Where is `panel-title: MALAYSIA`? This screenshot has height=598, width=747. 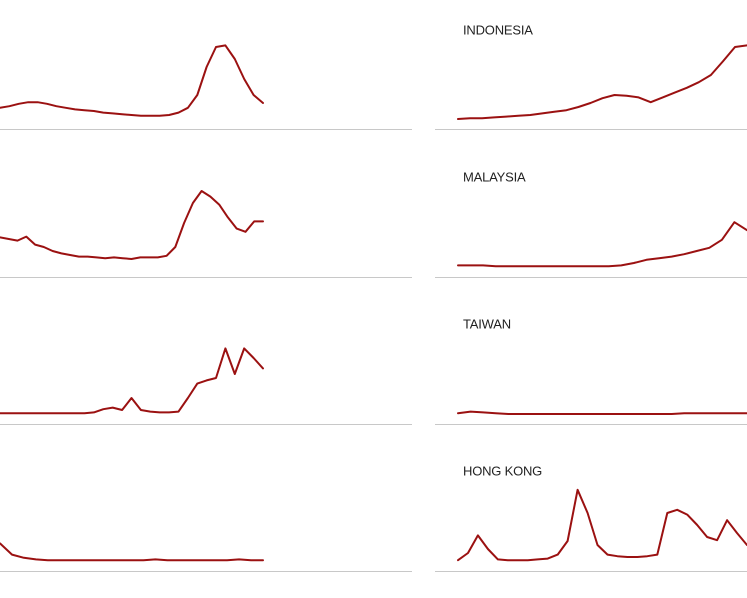
panel-title: MALAYSIA is located at coordinates (494, 176).